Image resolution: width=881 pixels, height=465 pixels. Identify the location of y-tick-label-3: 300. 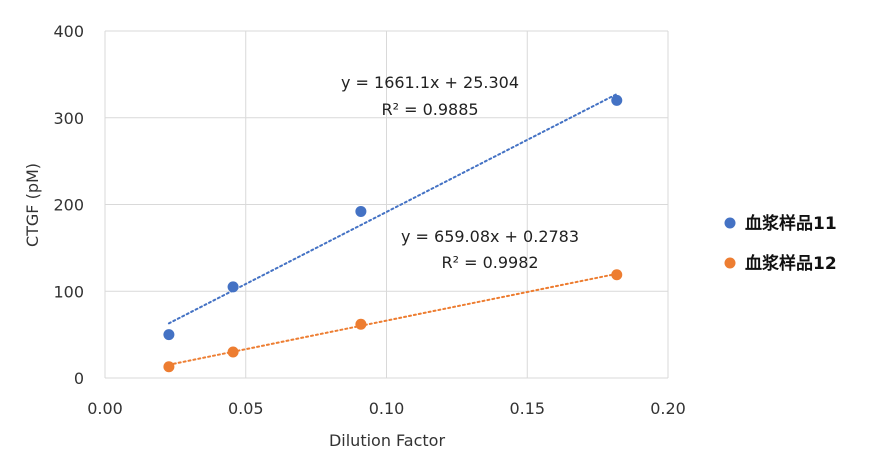
(68, 118).